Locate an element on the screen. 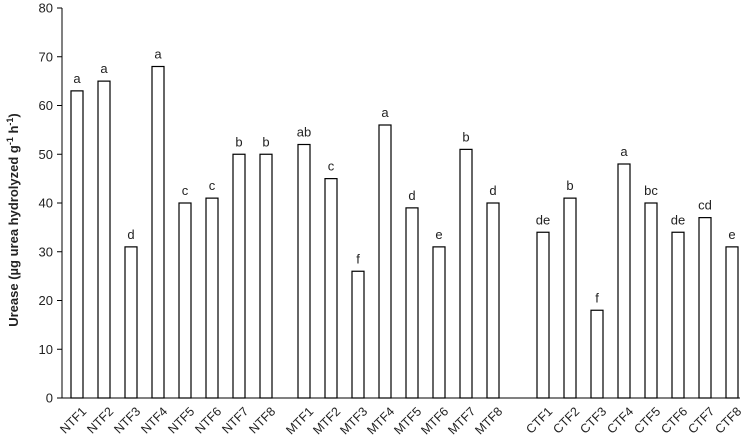 This screenshot has width=743, height=447. y-tick-label: 70 is located at coordinates (46, 56).